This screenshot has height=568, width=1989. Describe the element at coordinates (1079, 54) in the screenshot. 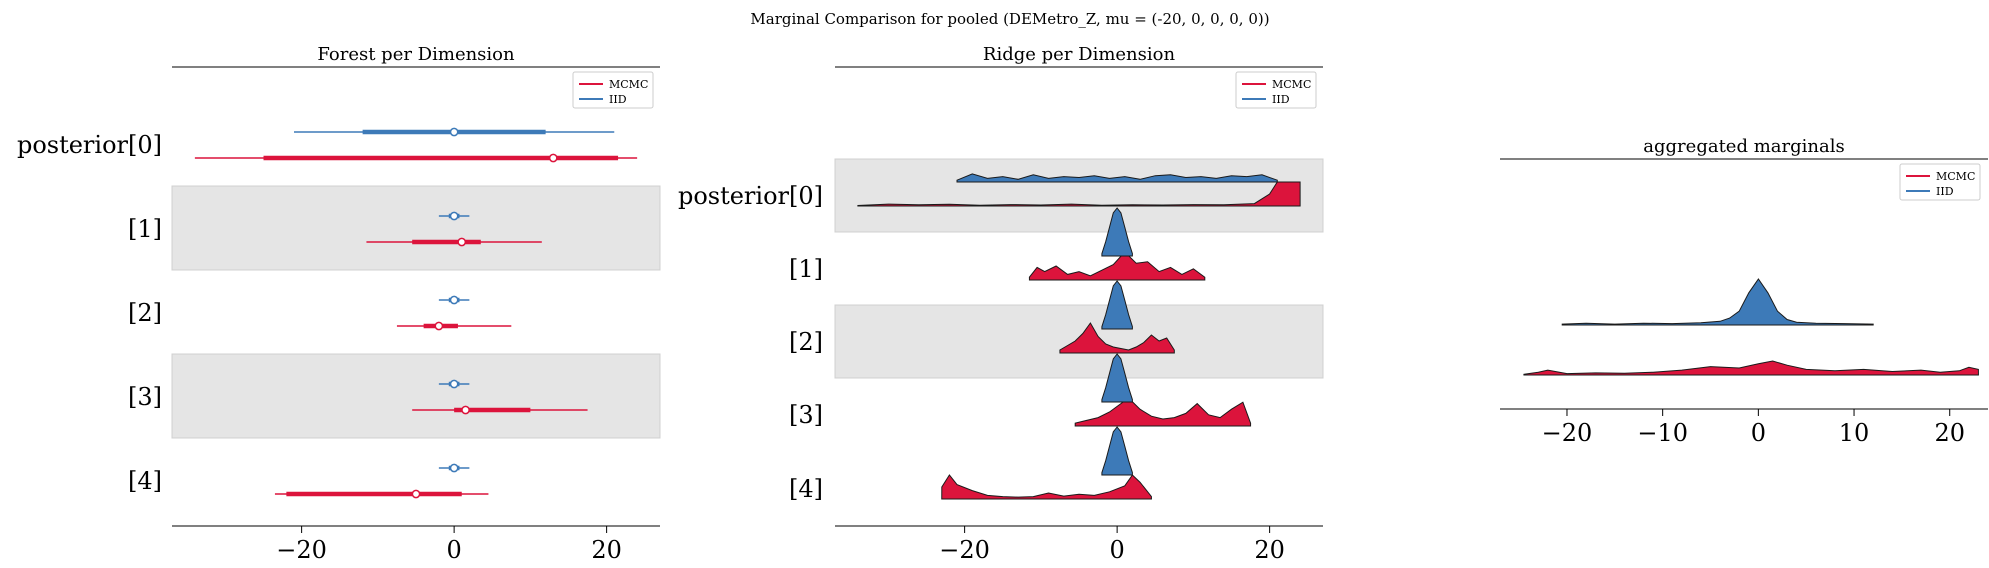

I see `panel-title: Ridge per Dimension` at that location.